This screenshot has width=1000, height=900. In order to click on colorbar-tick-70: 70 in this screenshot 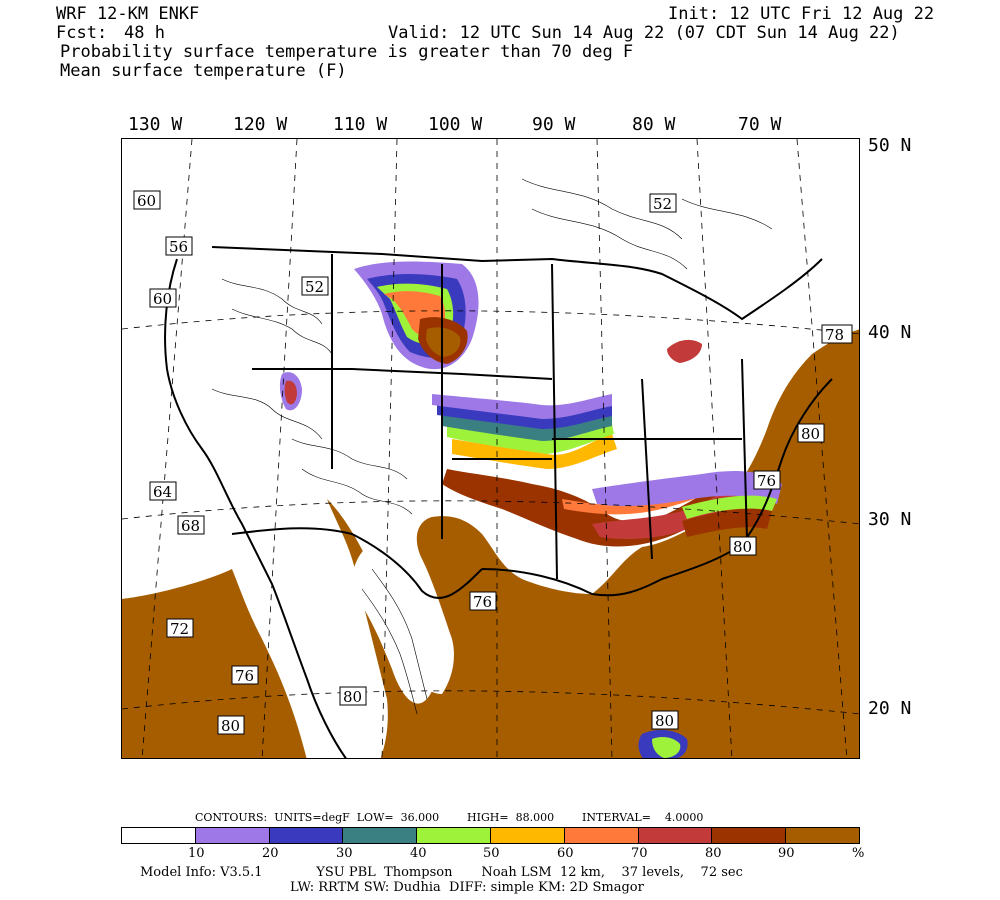, I will do `click(639, 853)`.